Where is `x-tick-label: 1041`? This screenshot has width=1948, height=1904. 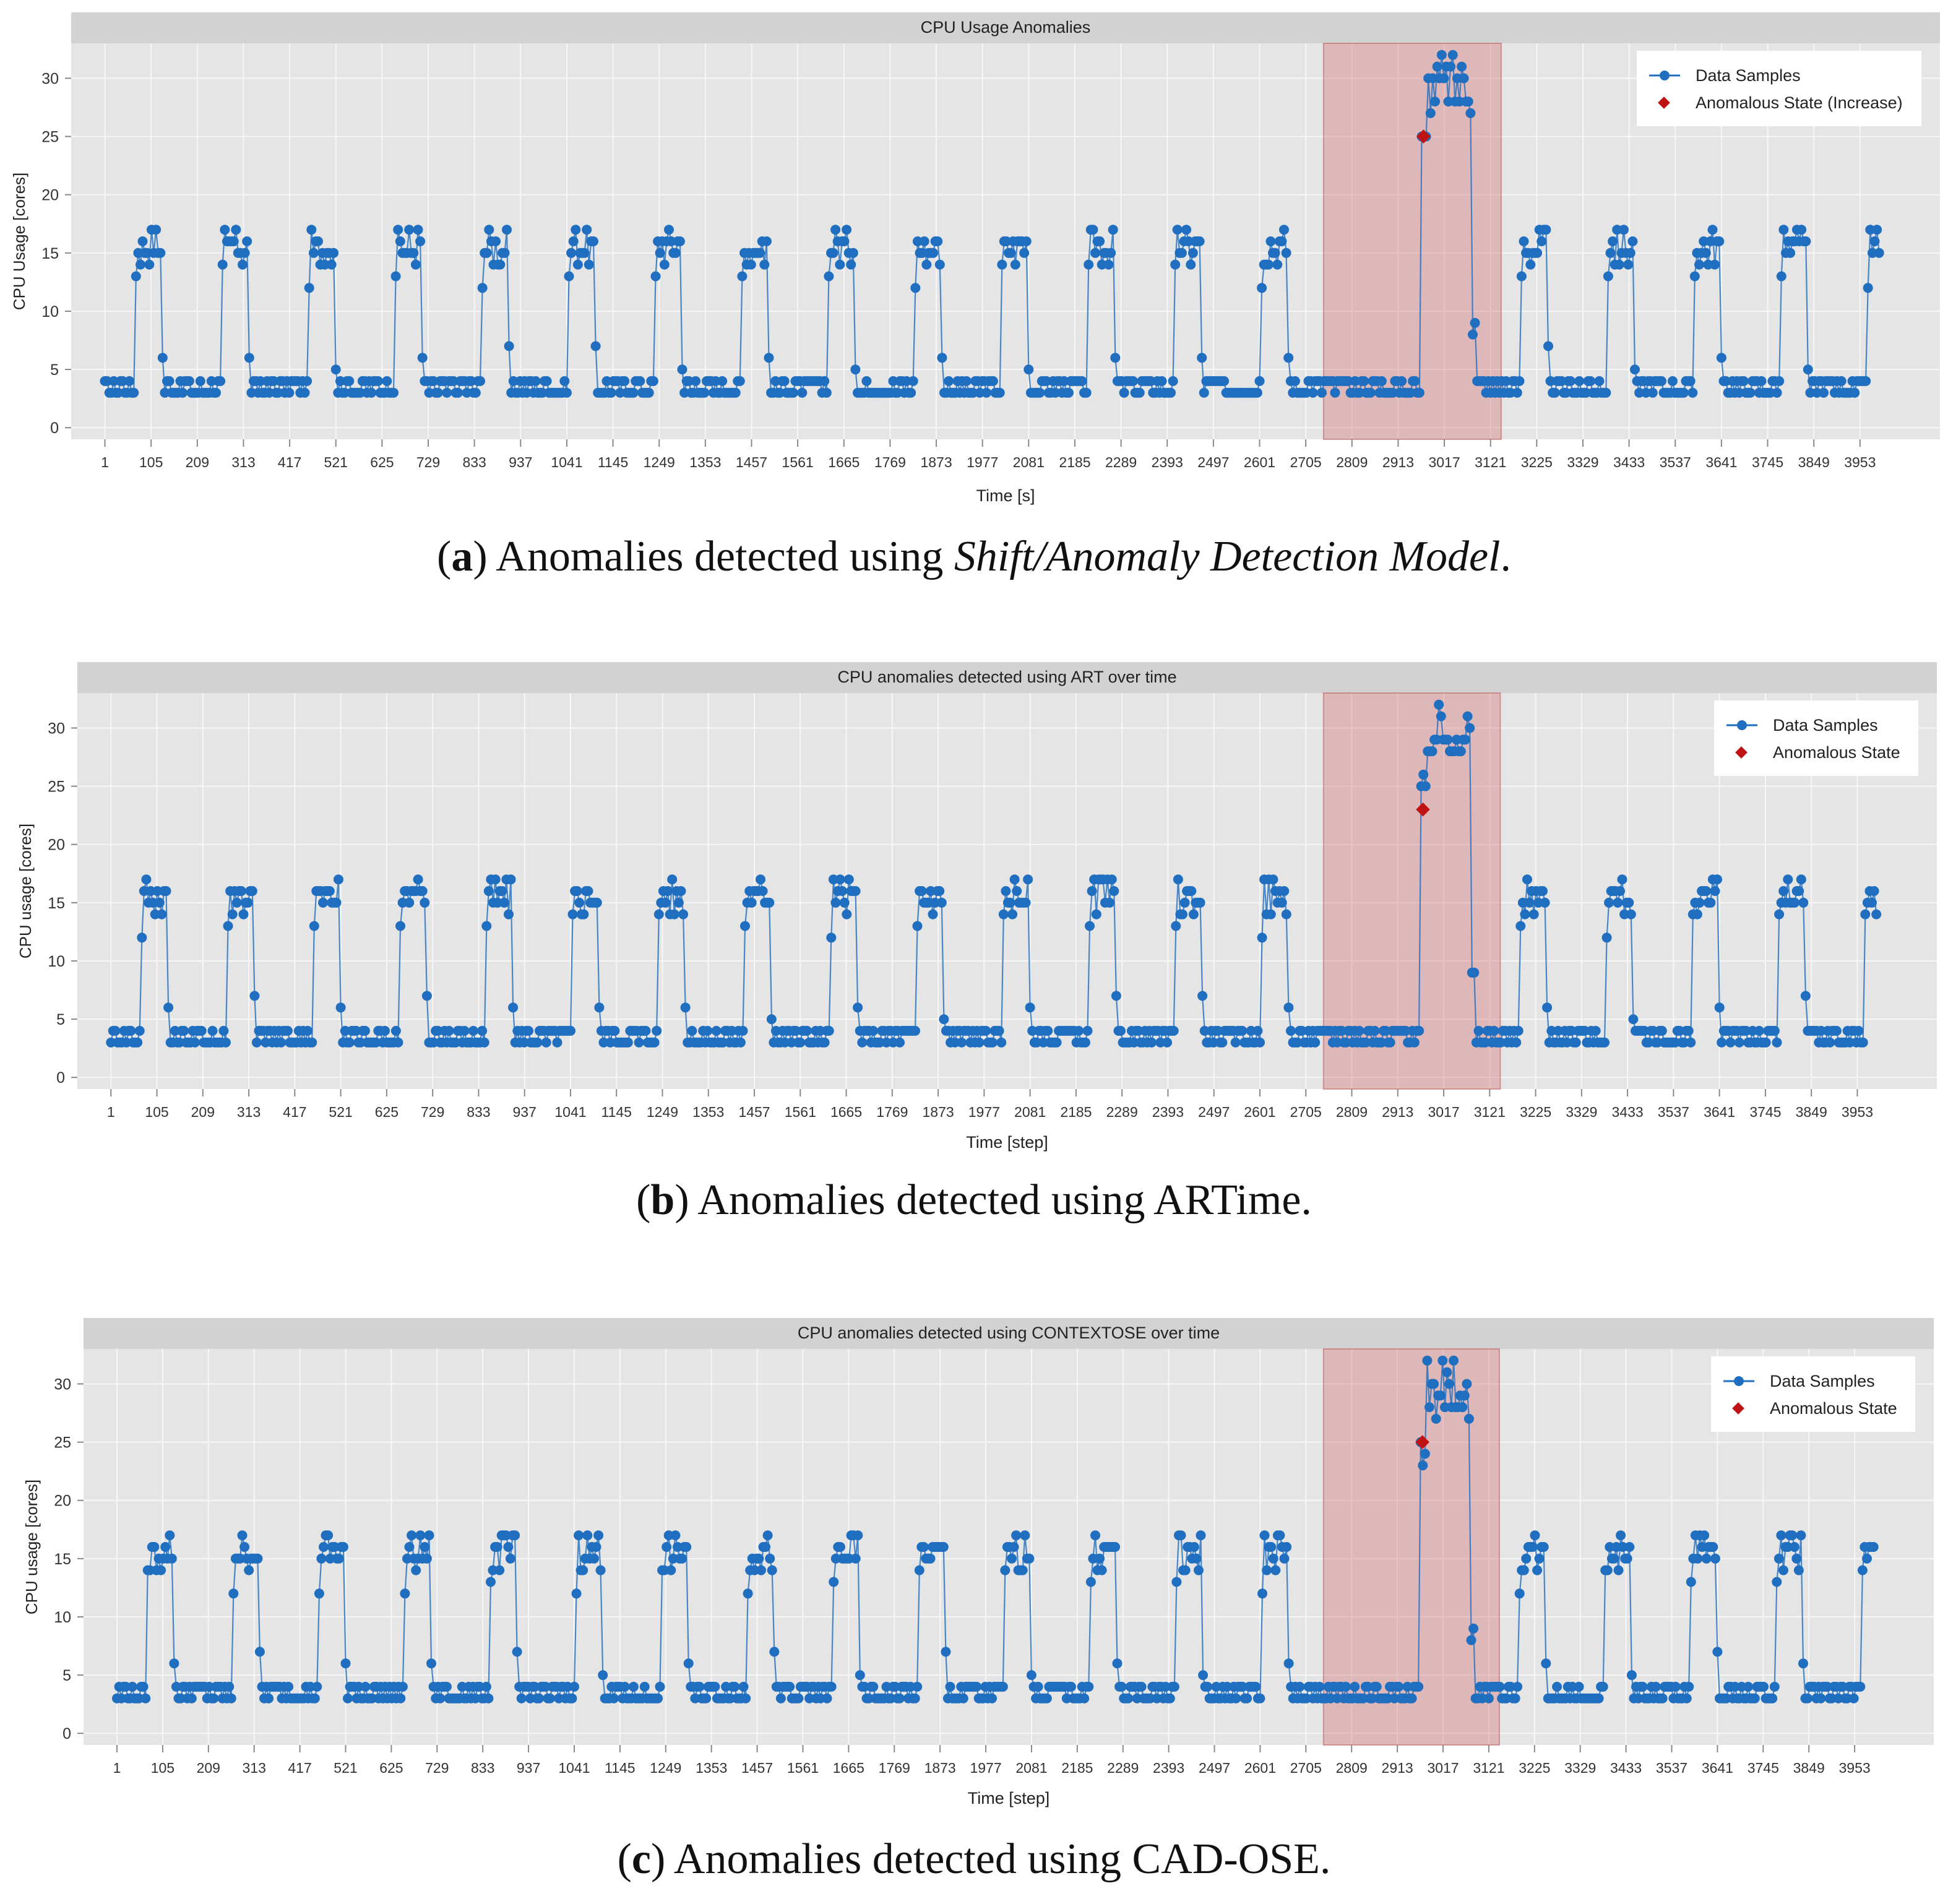
x-tick-label: 1041 is located at coordinates (570, 1112).